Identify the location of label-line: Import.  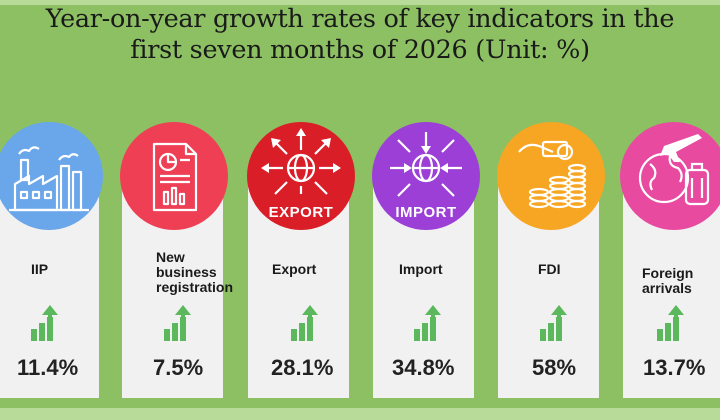
(421, 269).